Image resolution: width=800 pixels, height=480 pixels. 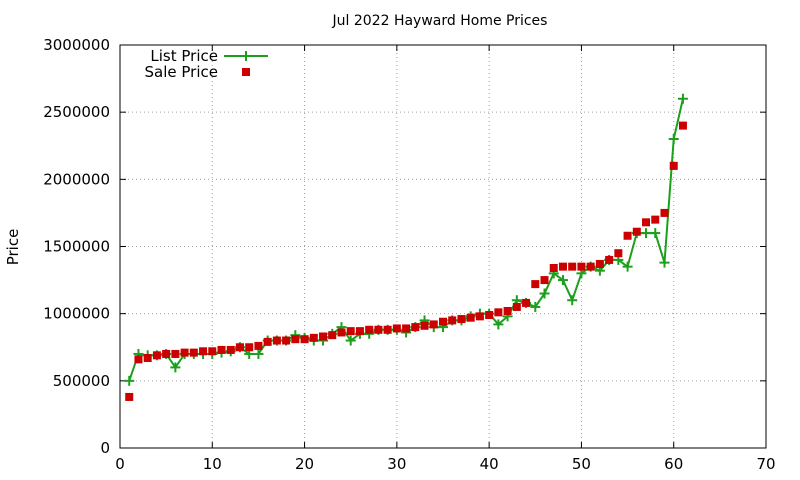 I want to click on y-axis-label: Price, so click(x=13, y=247).